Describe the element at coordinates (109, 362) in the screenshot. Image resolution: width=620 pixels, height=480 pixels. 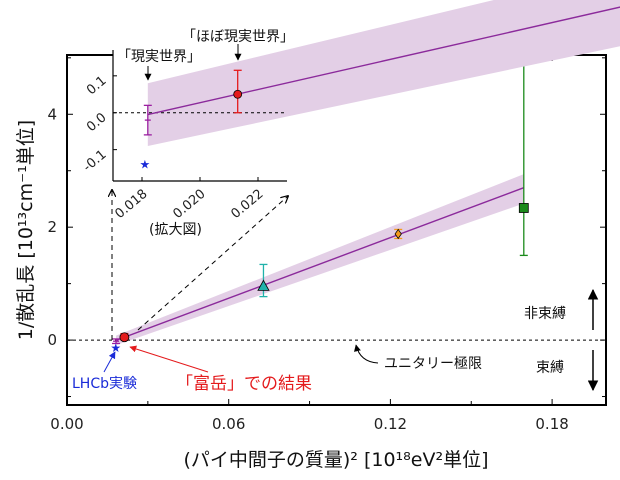
I see `lhcb-arrow` at that location.